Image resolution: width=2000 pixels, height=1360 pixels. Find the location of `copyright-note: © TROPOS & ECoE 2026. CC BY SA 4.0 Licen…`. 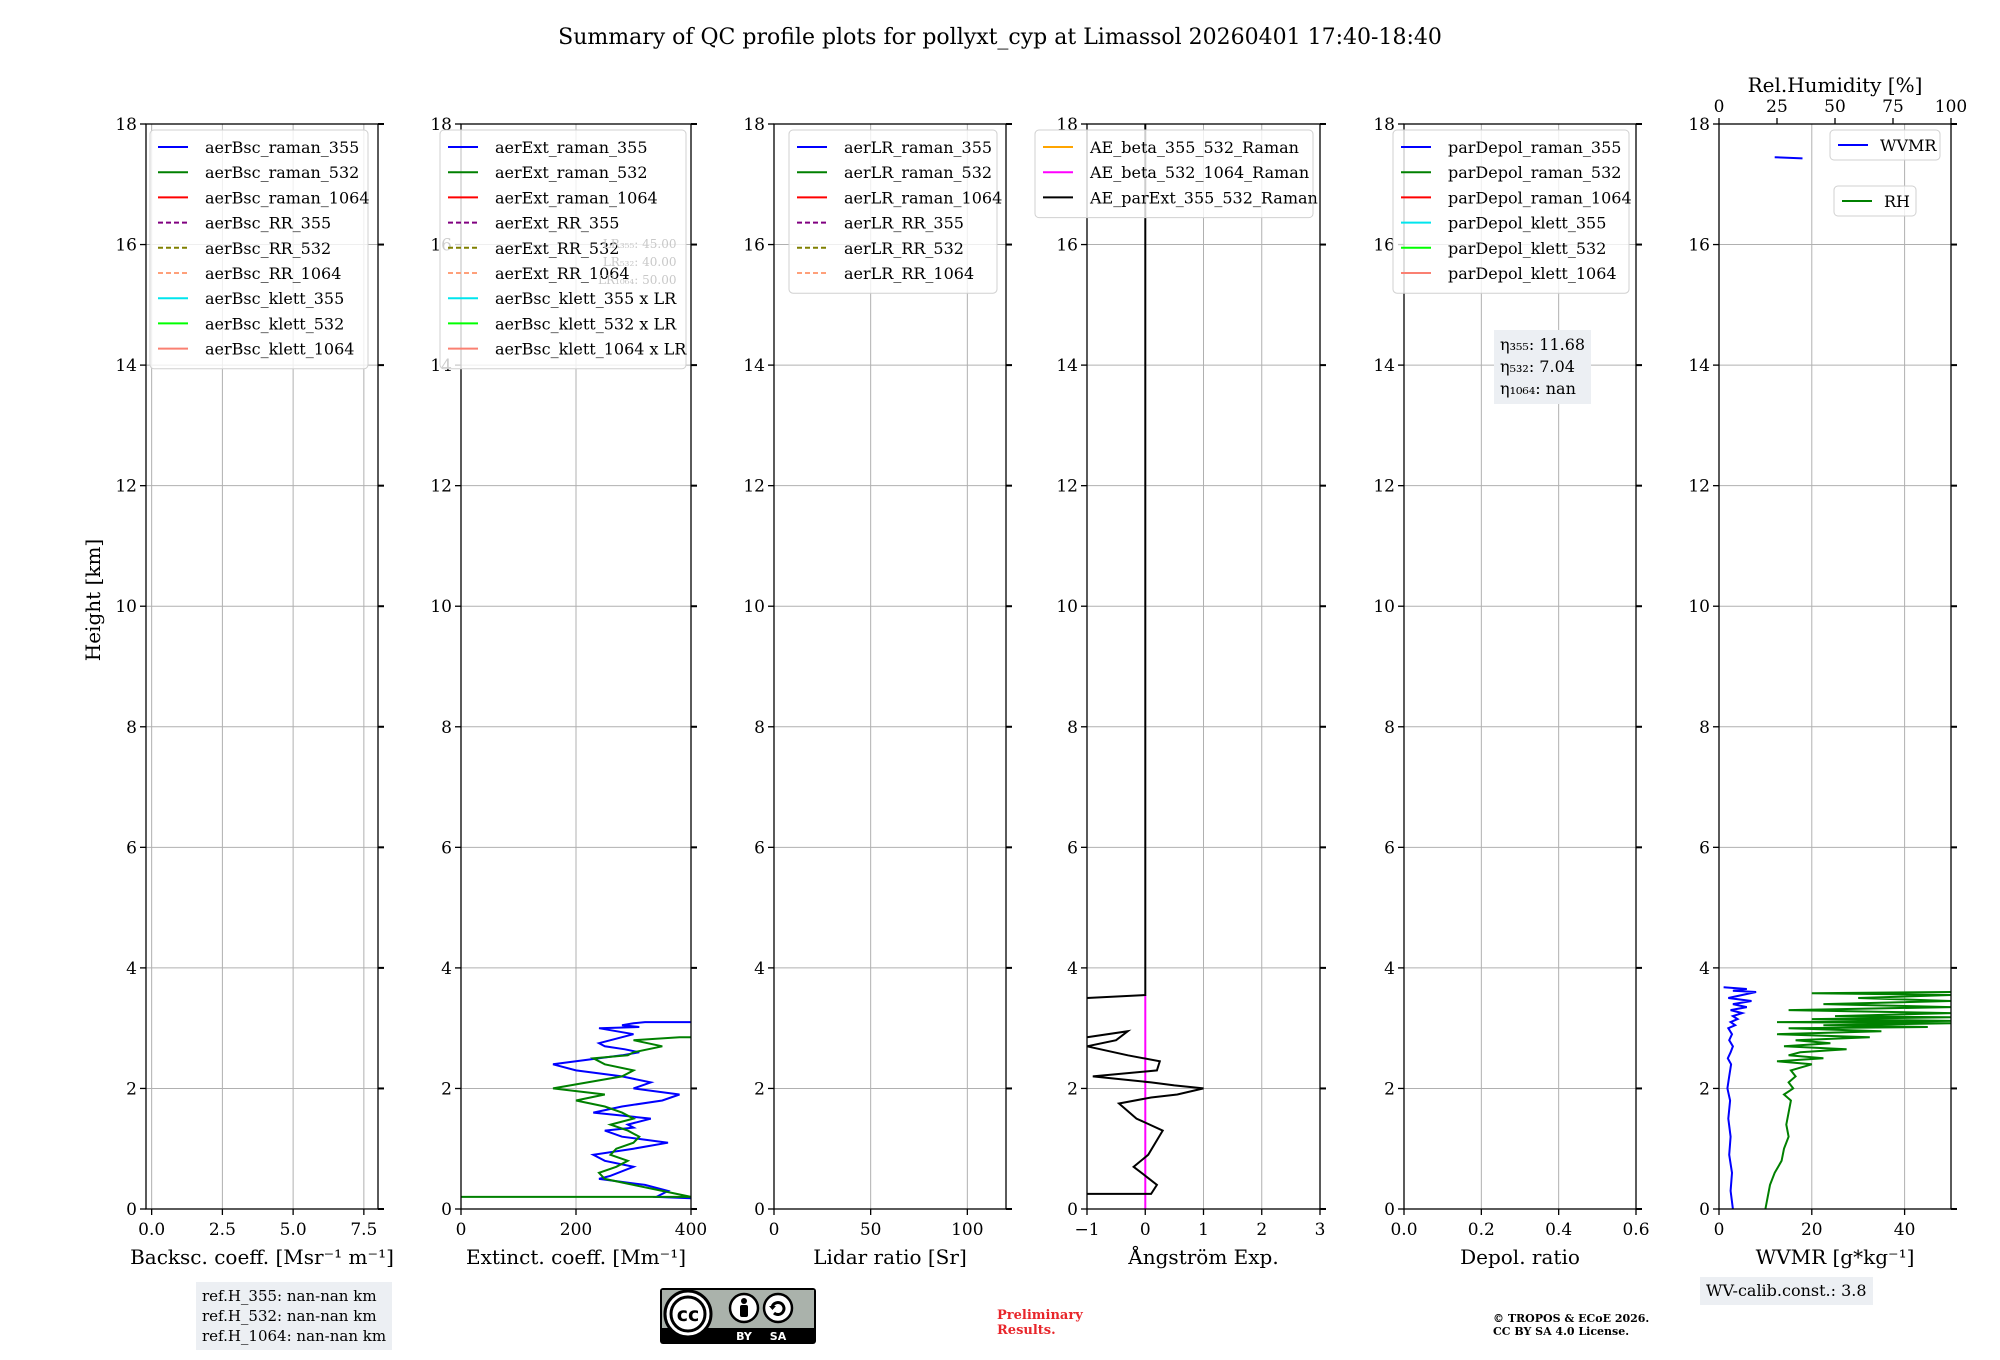

copyright-note: © TROPOS & ECoE 2026. CC BY SA 4.0 Licen… is located at coordinates (1571, 1325).